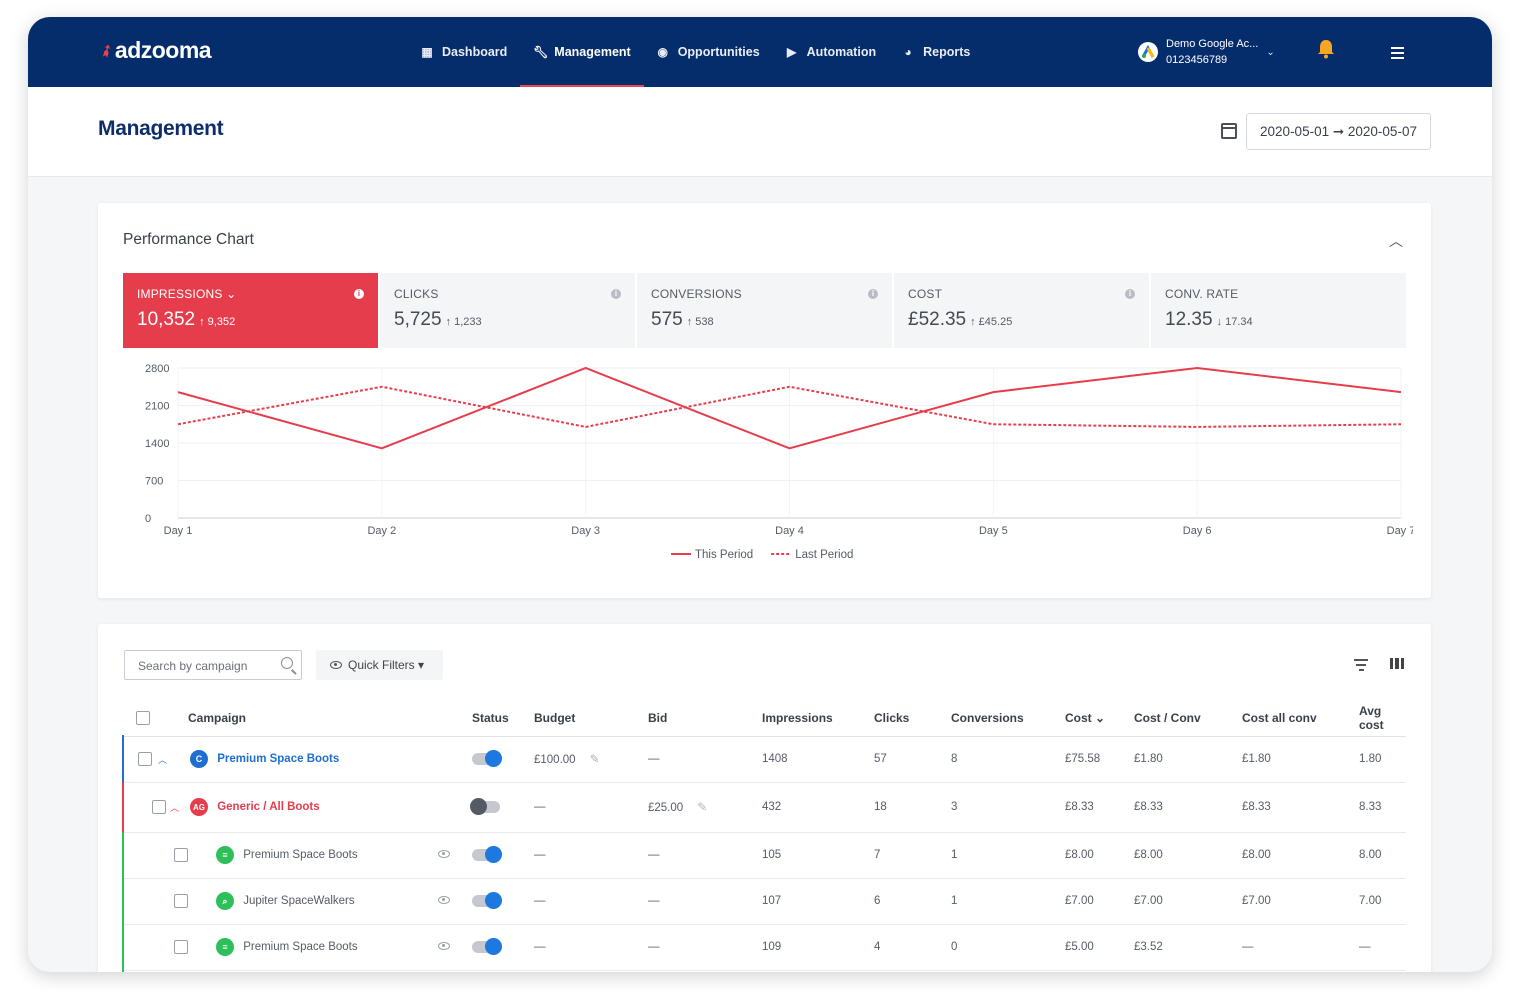 Image resolution: width=1516 pixels, height=1006 pixels. Describe the element at coordinates (213, 665) in the screenshot. I see `campaign-search-input: Search by campaign` at that location.